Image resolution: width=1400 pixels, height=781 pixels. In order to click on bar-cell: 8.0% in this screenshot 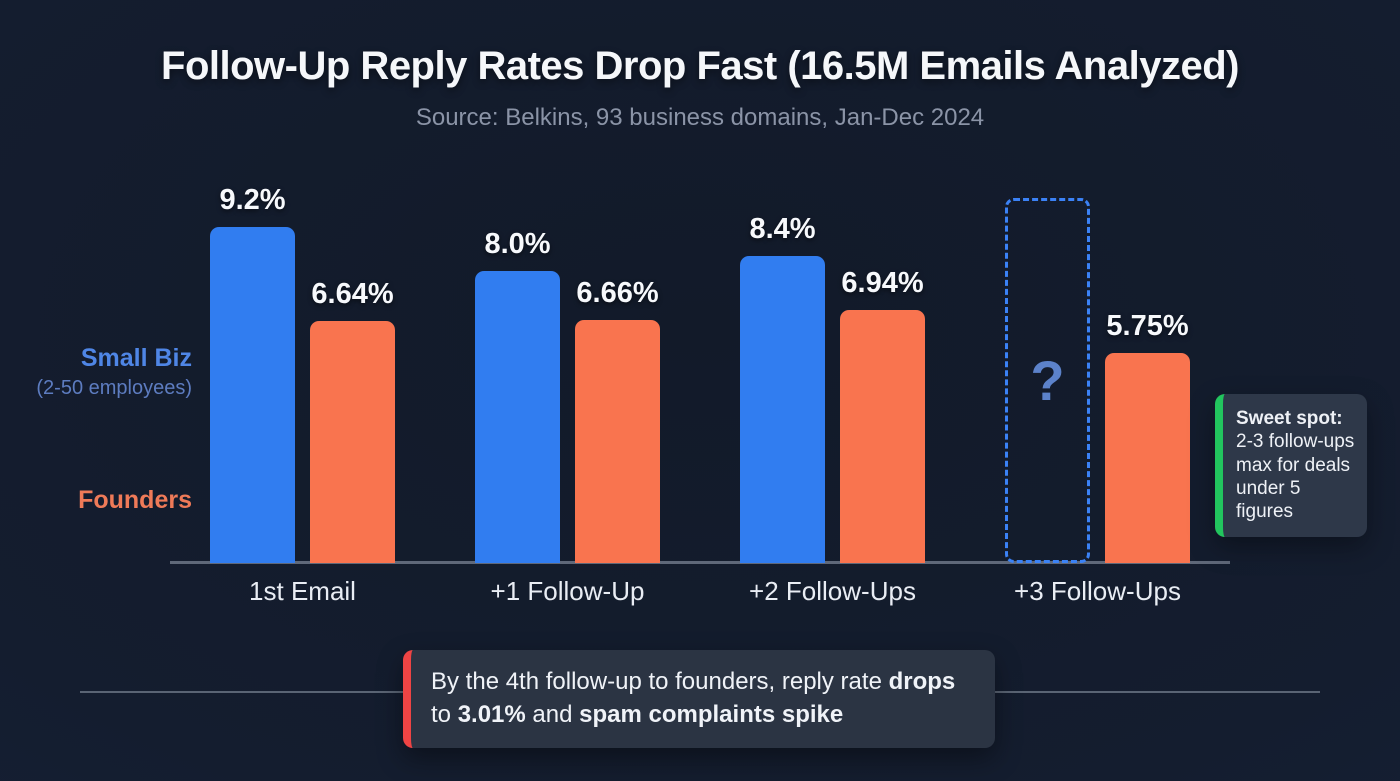, I will do `click(517, 395)`.